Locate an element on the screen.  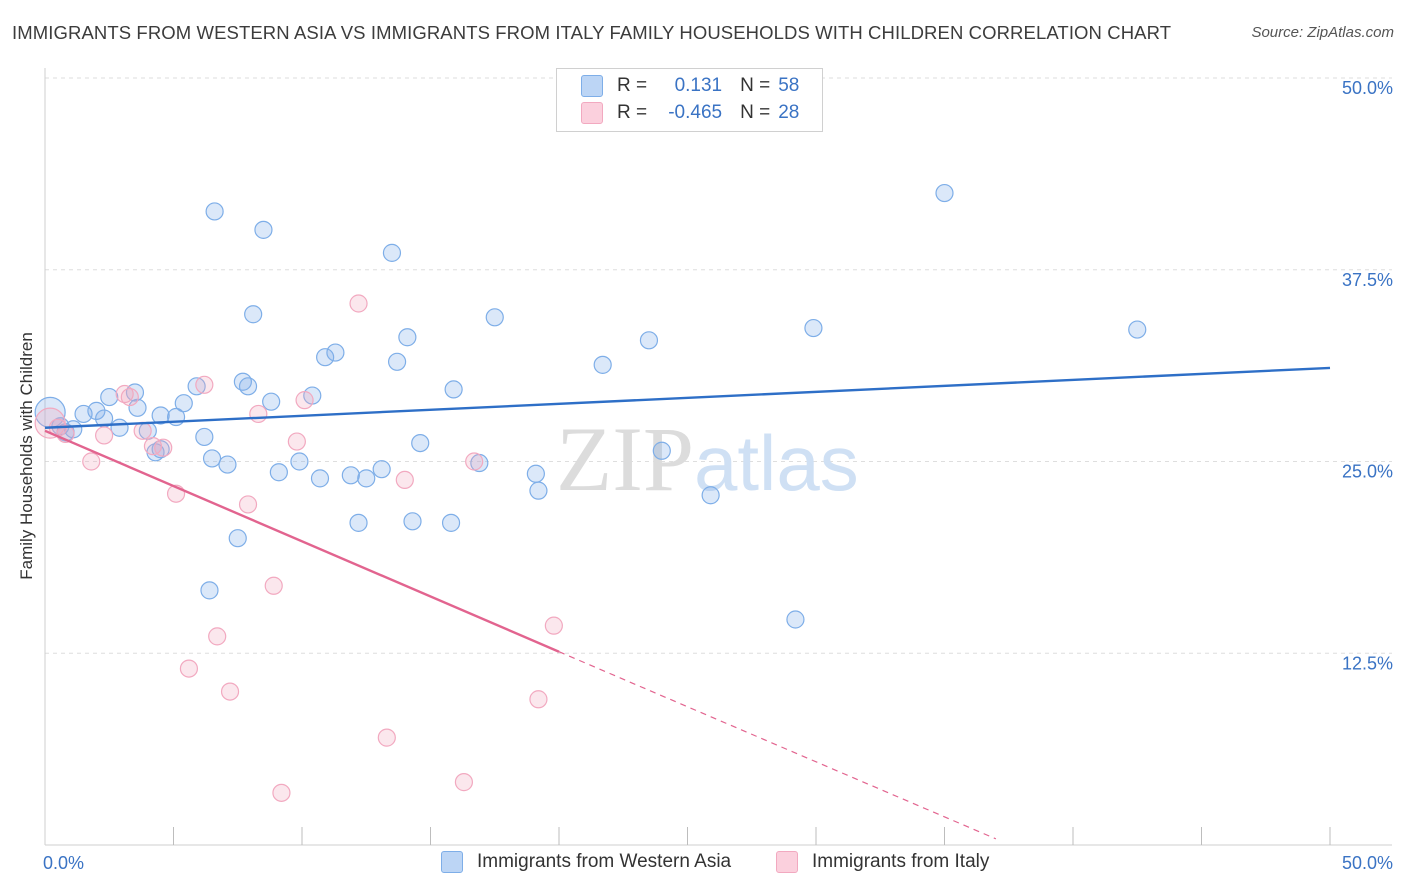
y-axis-label: Family Households with Children is located at coordinates (26, 456).